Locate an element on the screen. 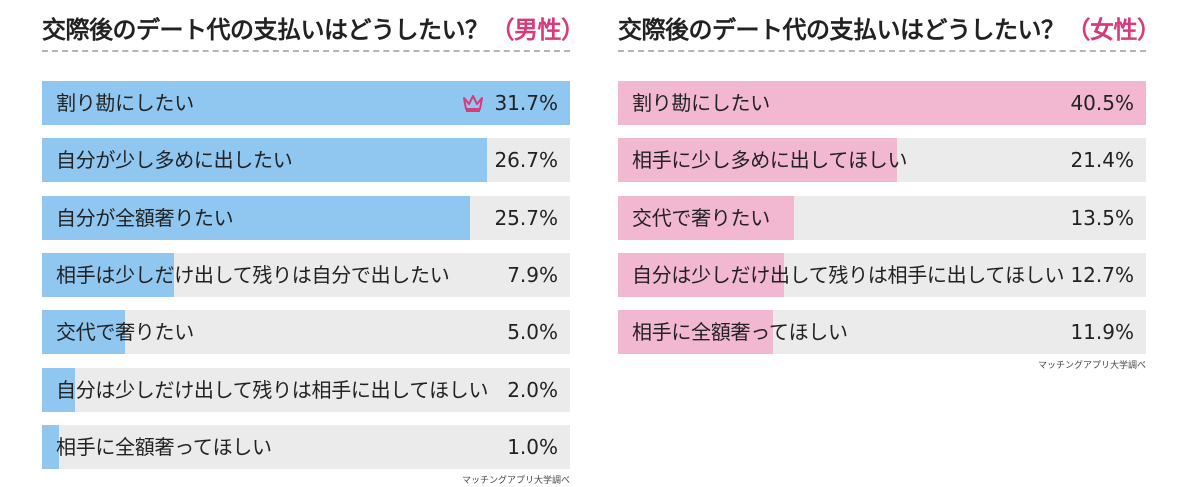 This screenshot has width=1200, height=487. male-source-note: マッチングアプリ大学調べ is located at coordinates (515, 480).